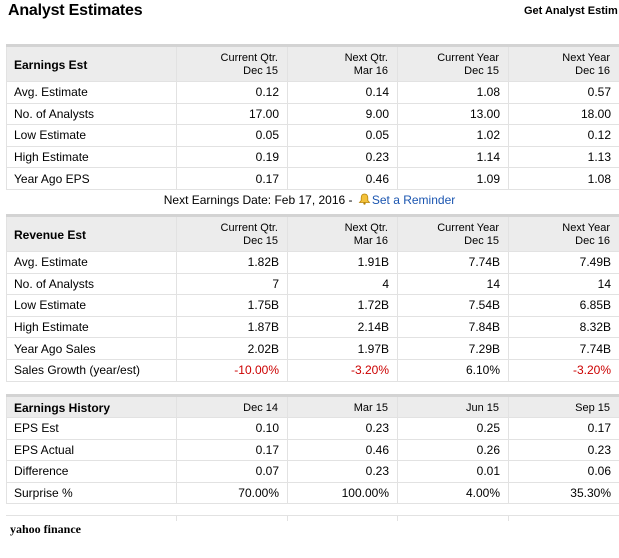 The height and width of the screenshot is (558, 619). I want to click on cell-value: 0.57, so click(563, 92).